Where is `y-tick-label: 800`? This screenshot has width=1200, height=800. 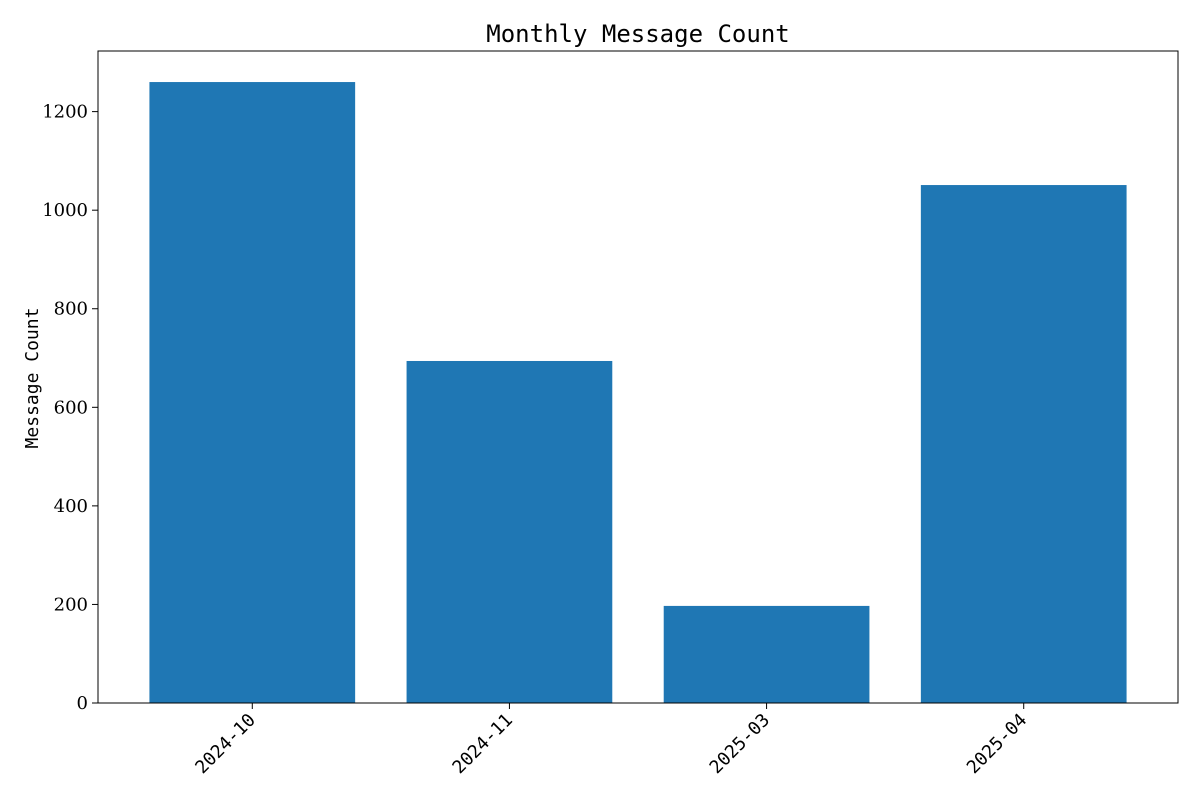 y-tick-label: 800 is located at coordinates (71, 309).